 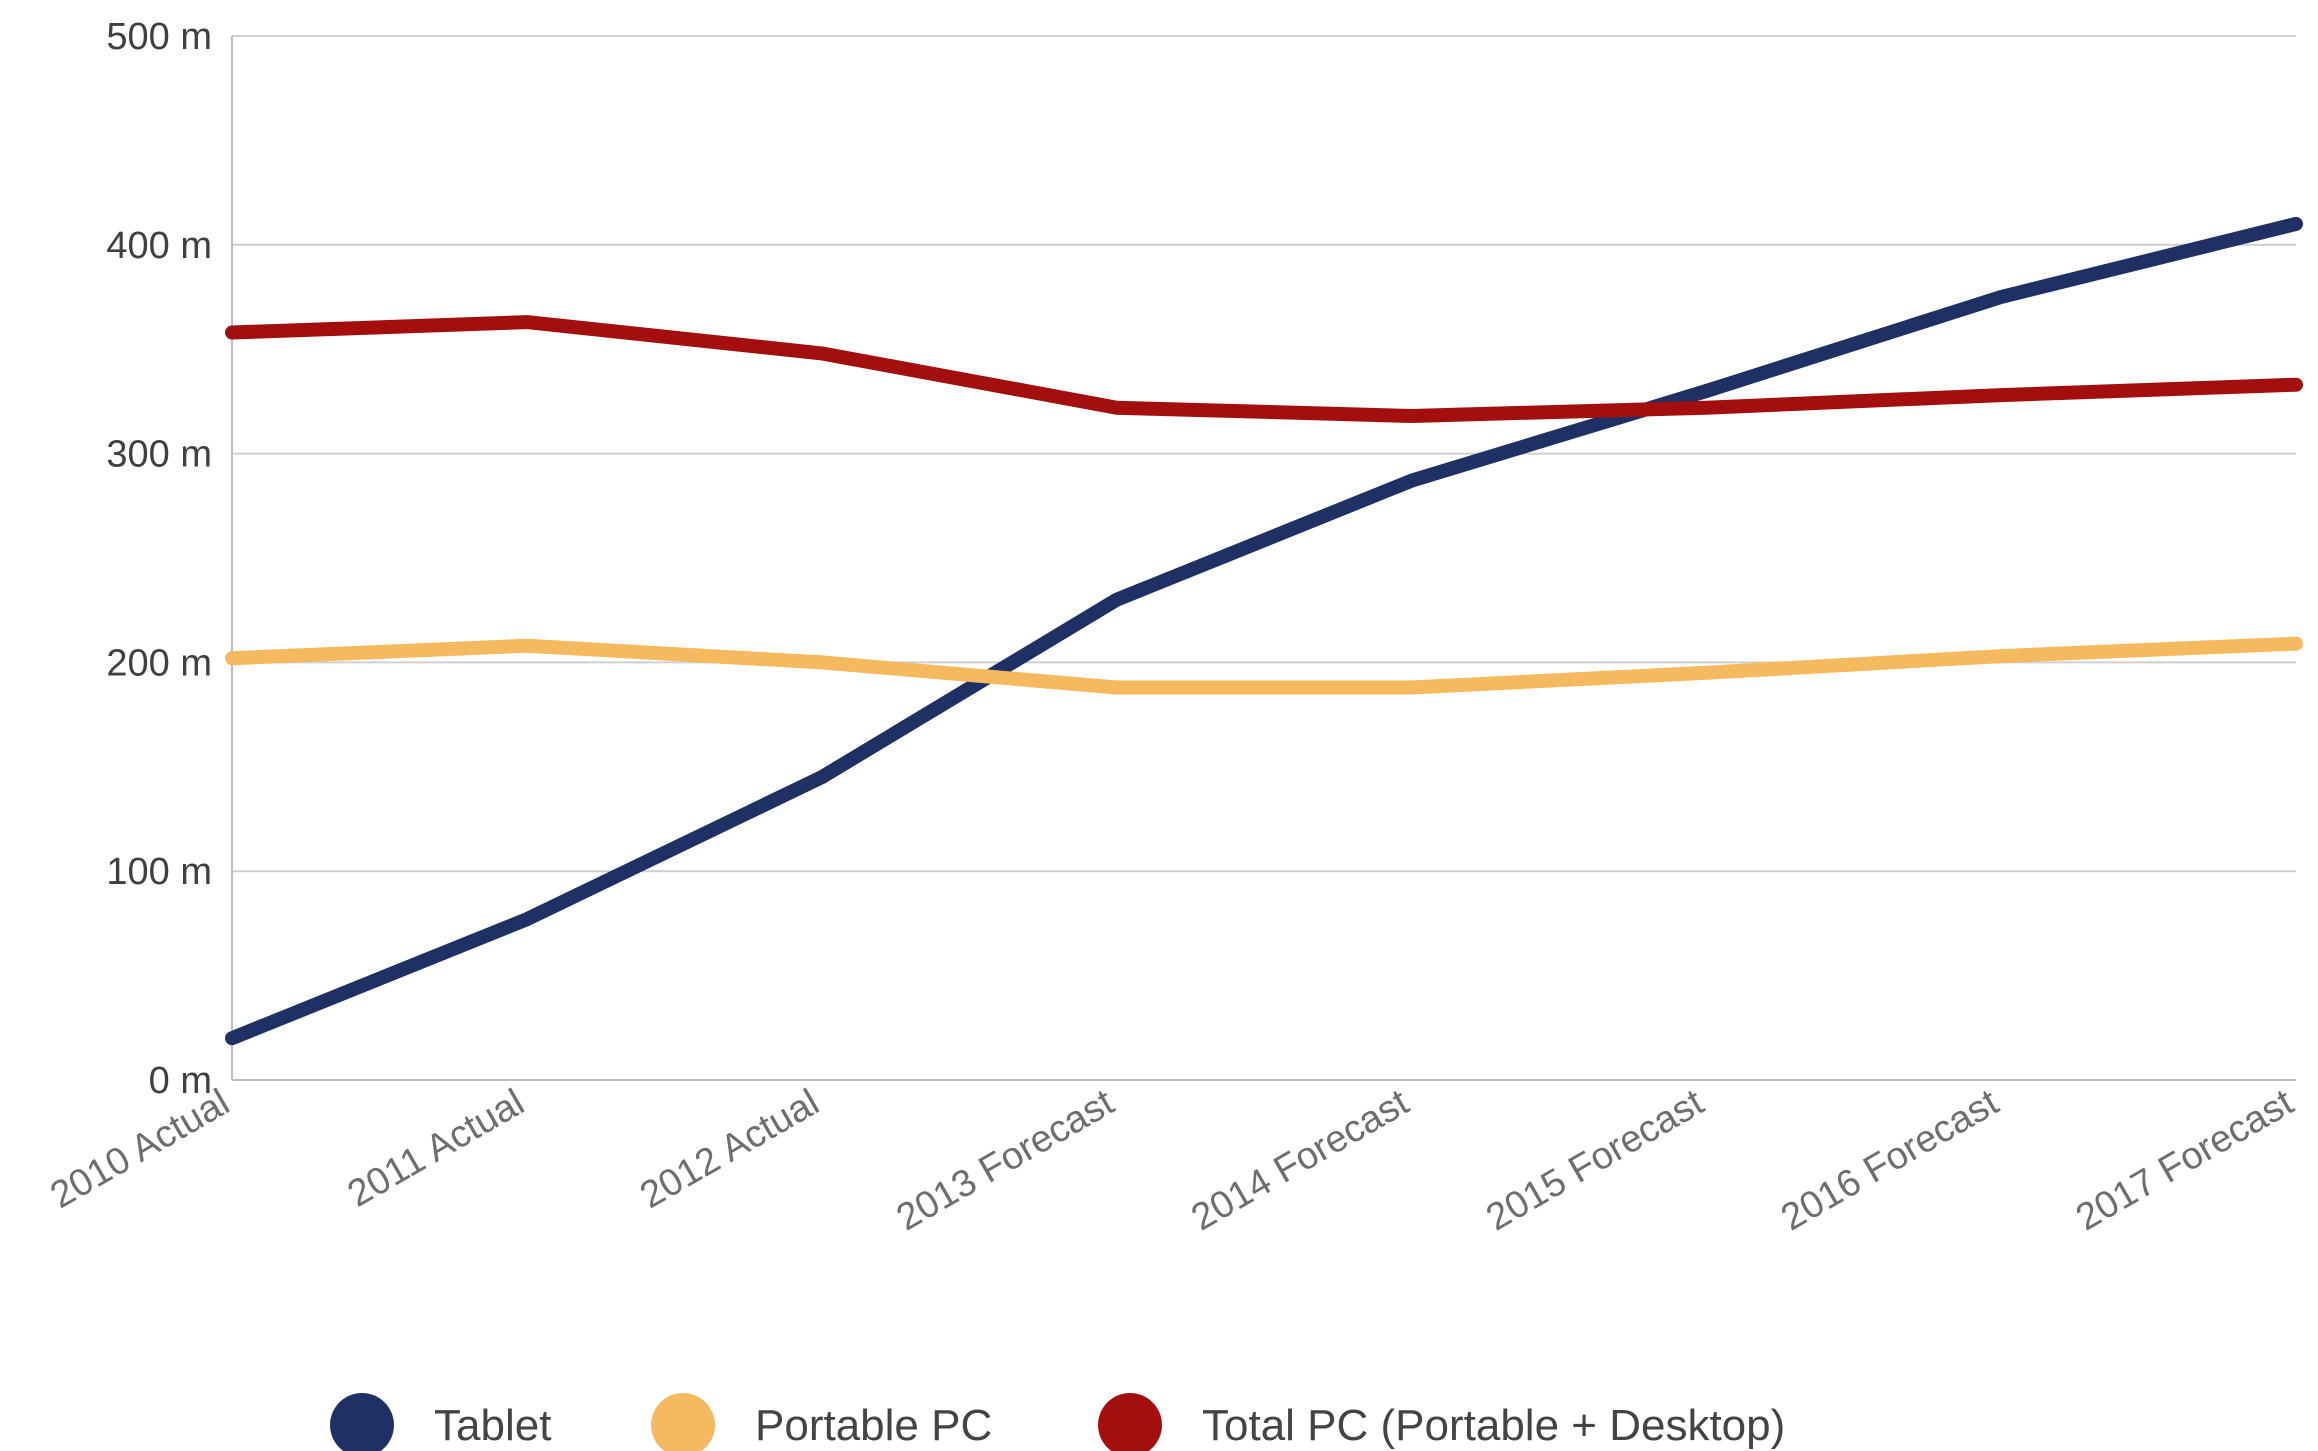 What do you see at coordinates (159, 663) in the screenshot?
I see `y-tick-label: 200 m` at bounding box center [159, 663].